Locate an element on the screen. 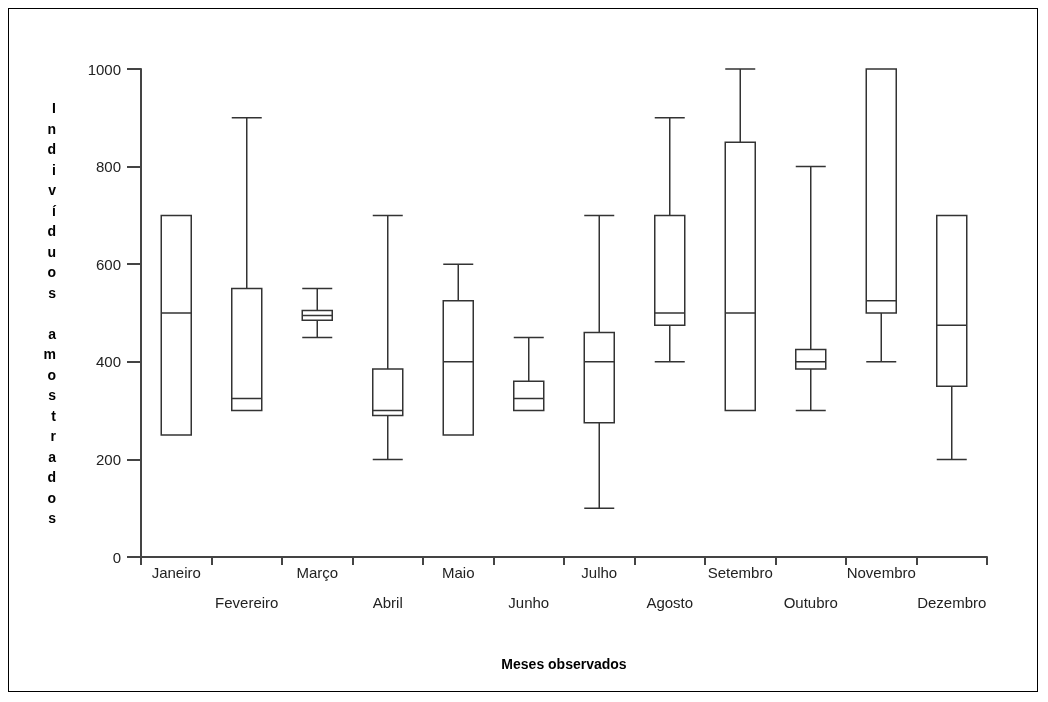 This screenshot has width=1048, height=702. x-tick-label: Fevereiro is located at coordinates (247, 602).